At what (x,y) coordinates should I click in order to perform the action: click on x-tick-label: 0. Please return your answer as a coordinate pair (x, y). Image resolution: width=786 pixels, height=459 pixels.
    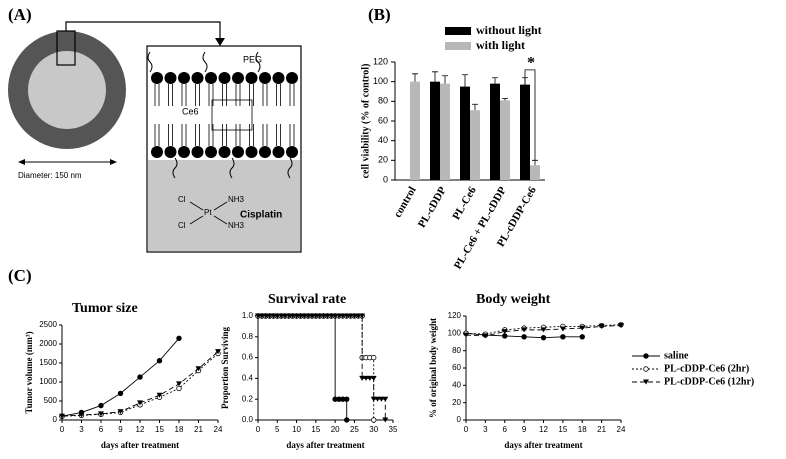
    Looking at the image, I should click on (258, 429).